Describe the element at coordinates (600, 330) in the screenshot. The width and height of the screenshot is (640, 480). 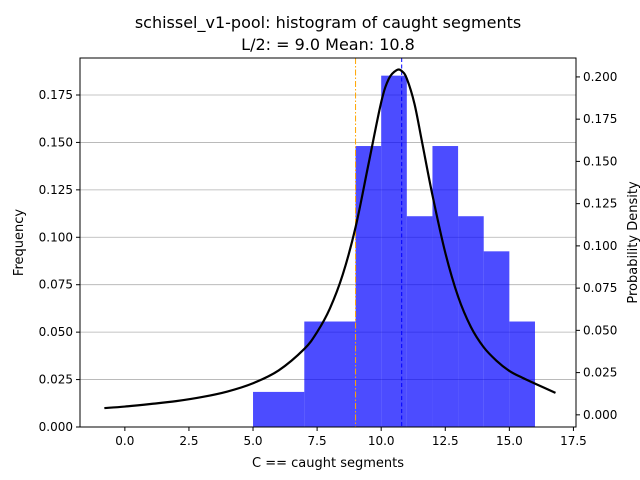
I see `y-right-tick-label: 0.050` at that location.